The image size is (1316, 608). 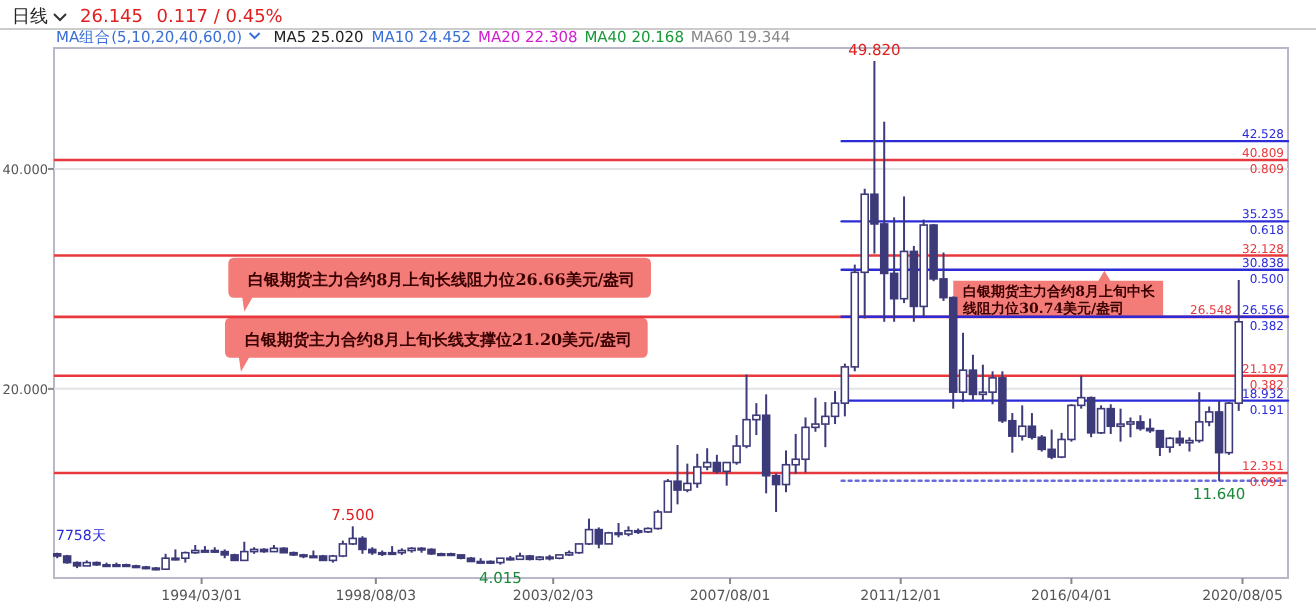 I want to click on text: 0.117 / 0.45%, so click(x=220, y=18).